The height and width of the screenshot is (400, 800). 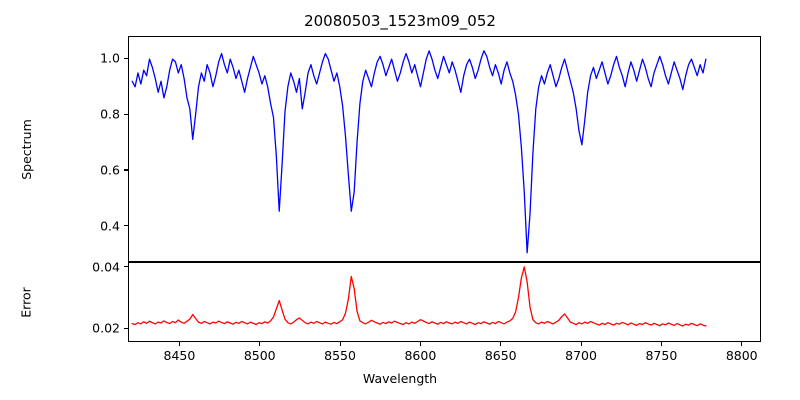 I want to click on error-y-tick-label: 0.02, so click(x=106, y=328).